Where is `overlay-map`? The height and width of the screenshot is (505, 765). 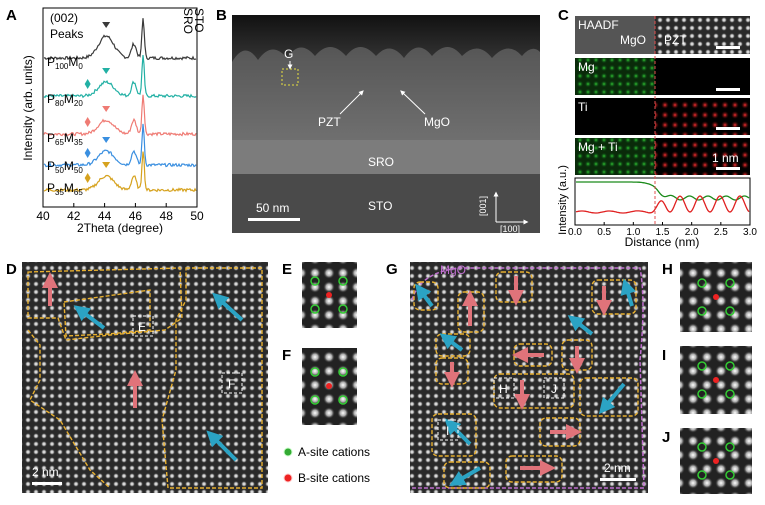
overlay-map is located at coordinates (615, 156).